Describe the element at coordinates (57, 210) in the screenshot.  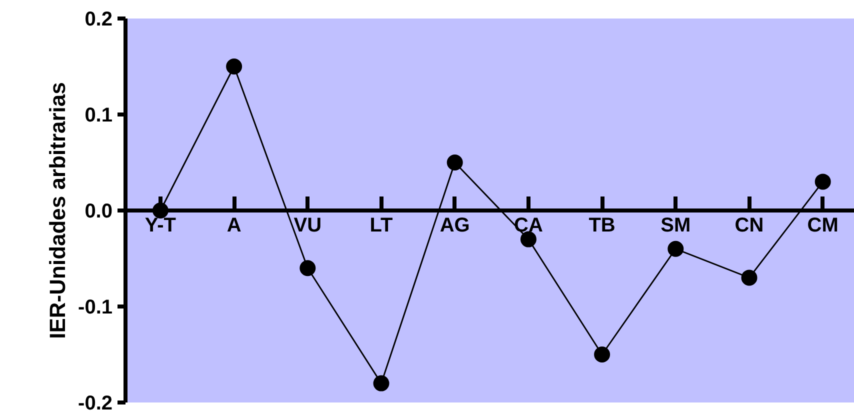
I see `y-axis-title: IER-Unidades arbitrarias` at that location.